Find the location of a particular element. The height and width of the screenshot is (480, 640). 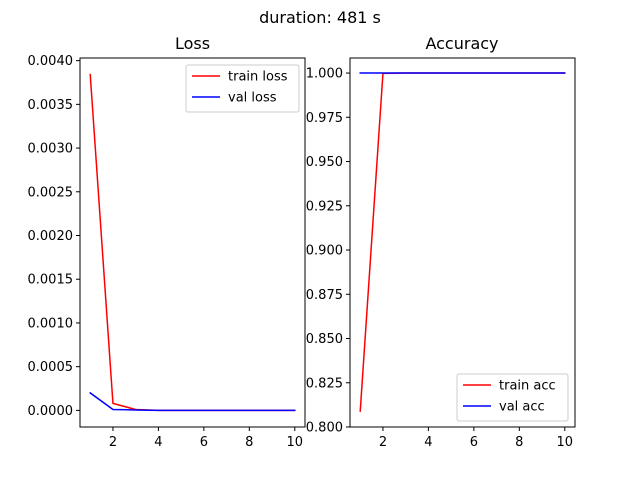

accuracy-xtick-label: 8 is located at coordinates (519, 442).